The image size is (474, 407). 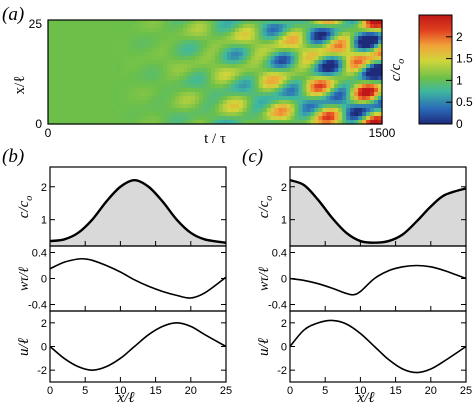 I want to click on x-tick-label: 15, so click(x=155, y=391).